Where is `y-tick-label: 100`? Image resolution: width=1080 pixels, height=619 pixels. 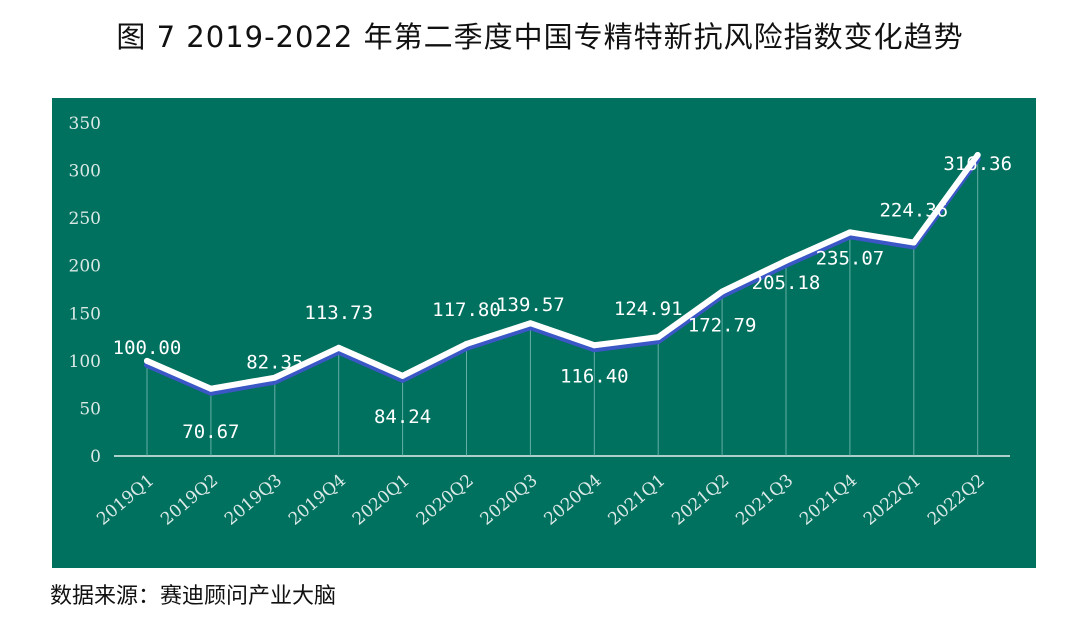
y-tick-label: 100 is located at coordinates (85, 362).